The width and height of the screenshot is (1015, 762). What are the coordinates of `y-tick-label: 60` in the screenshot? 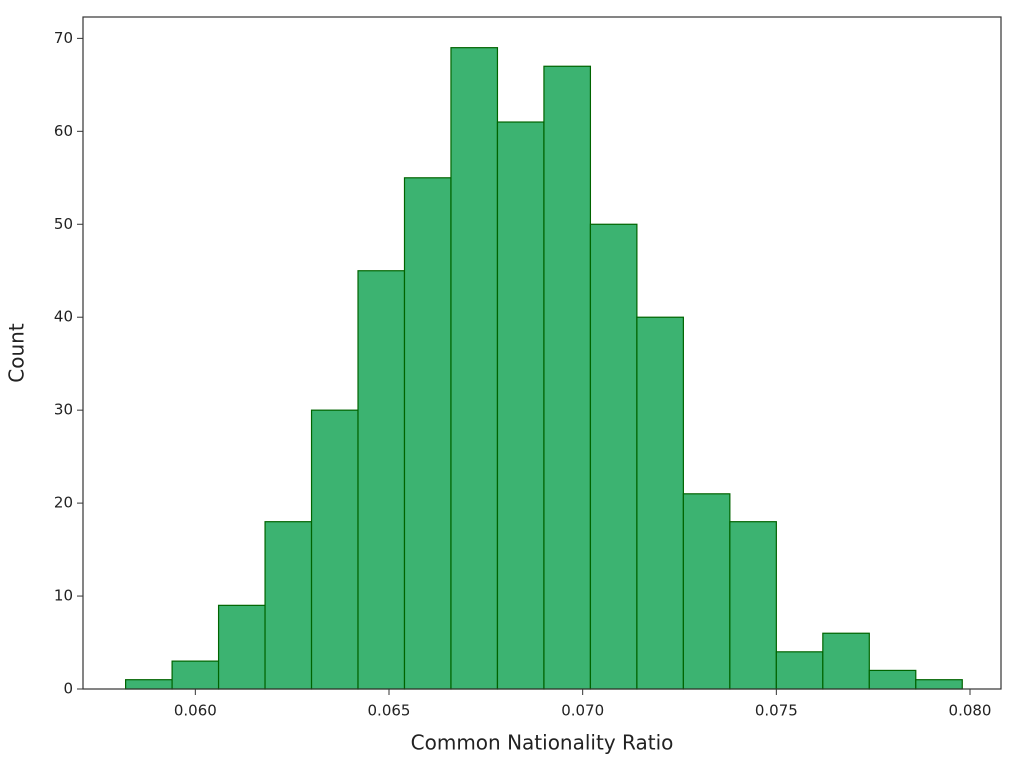 It's located at (63, 131).